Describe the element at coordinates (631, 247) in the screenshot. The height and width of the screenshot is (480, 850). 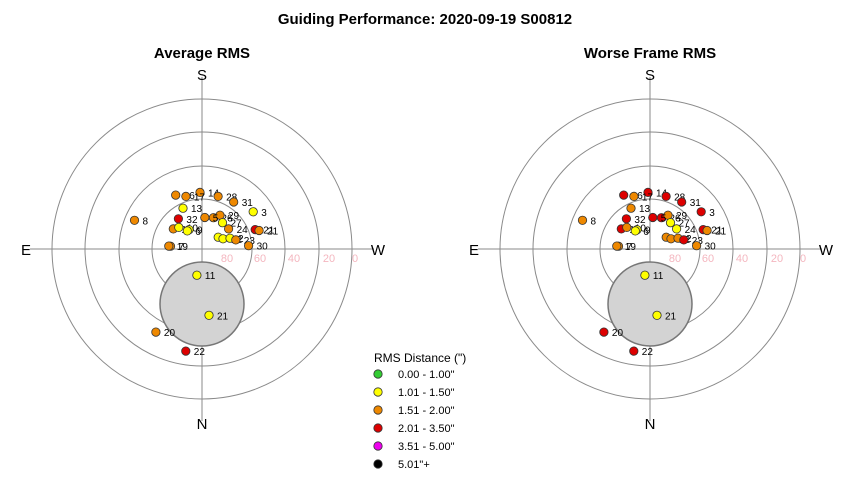
I see `point-label: 19` at that location.